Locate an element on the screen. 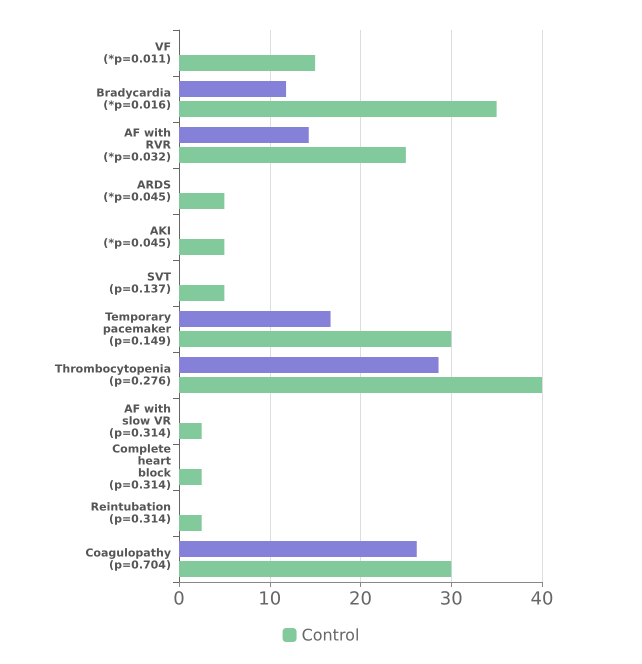  y-tick-label: Coagulopathy (p=0.704) is located at coordinates (128, 559).